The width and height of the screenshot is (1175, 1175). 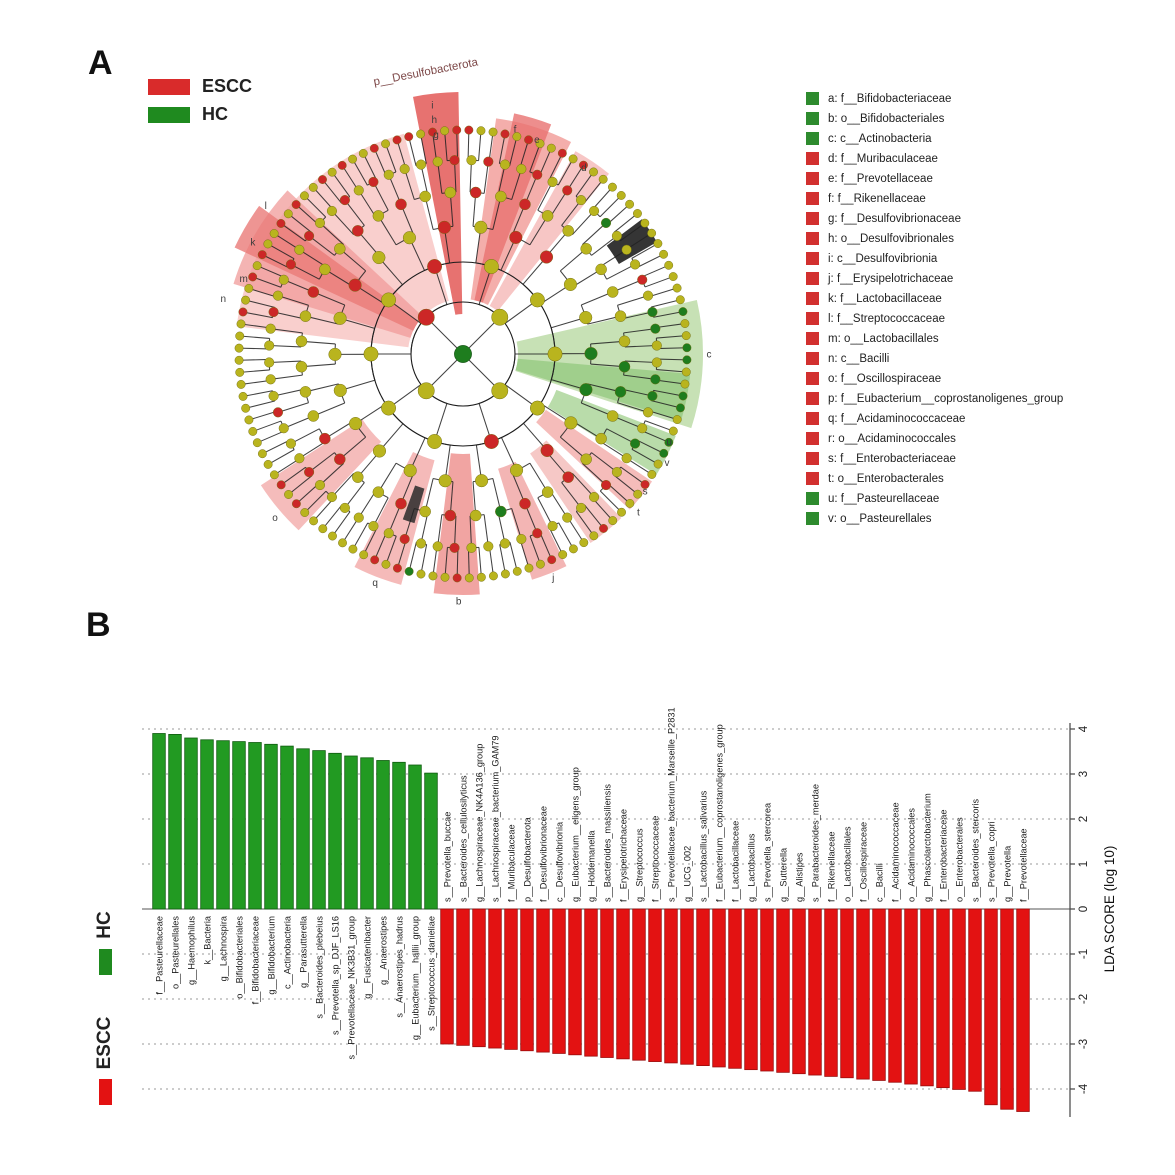 I want to click on taxa-legend-item-v: v: o__Pasteurellales, so click(x=934, y=518).